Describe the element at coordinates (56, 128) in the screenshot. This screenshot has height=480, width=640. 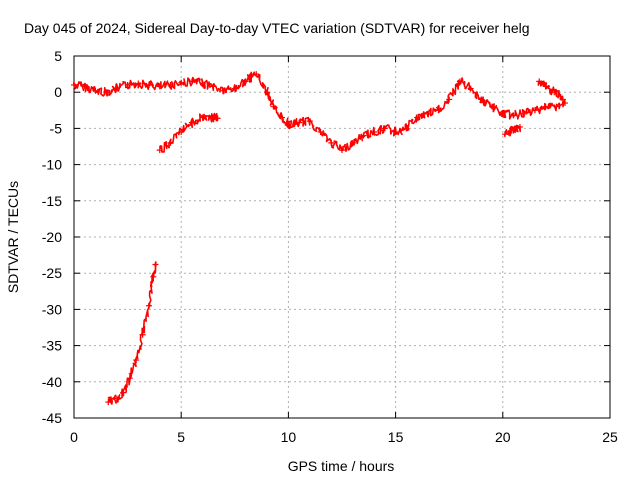
I see `y-tick-label--5: -5` at that location.